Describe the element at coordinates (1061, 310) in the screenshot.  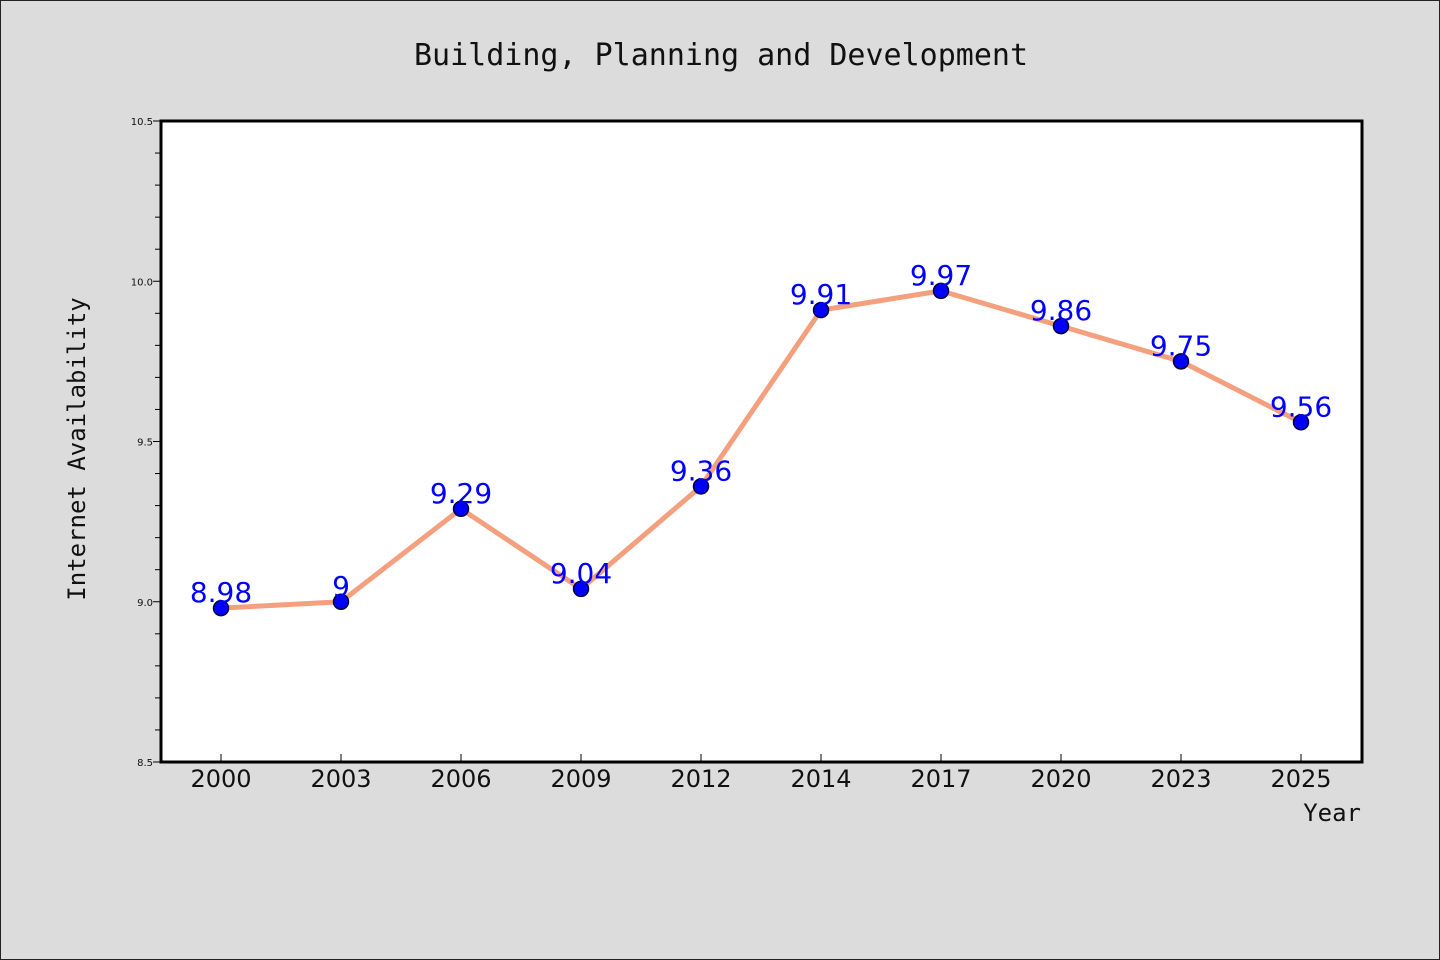
I see `data-label: 9.86` at that location.